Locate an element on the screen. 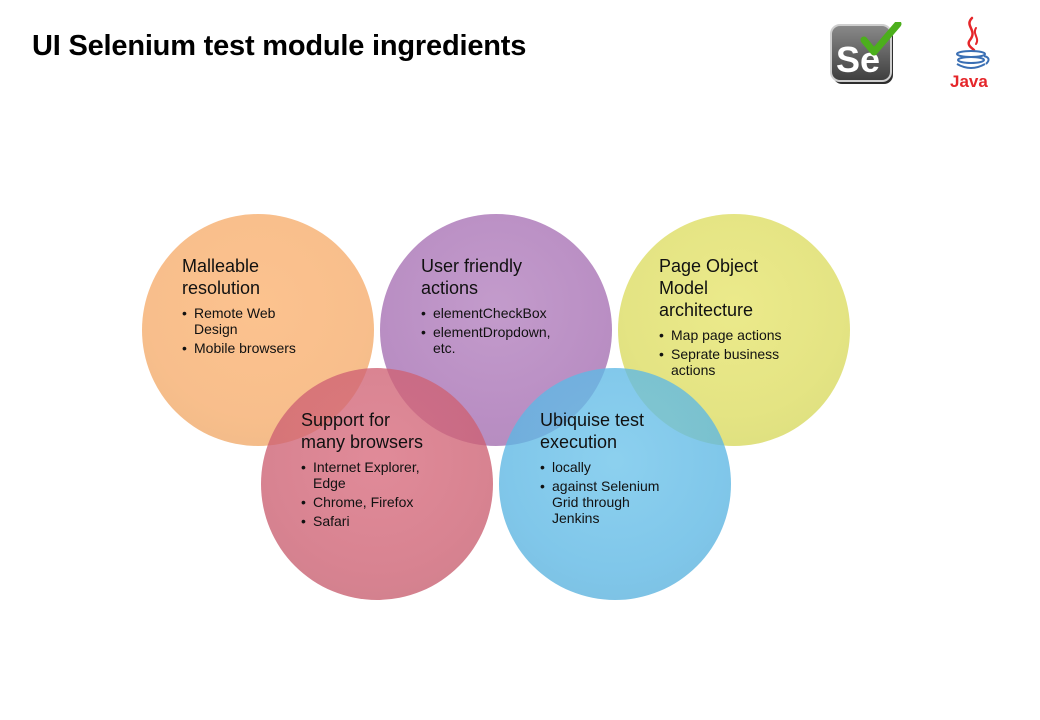 The height and width of the screenshot is (720, 1040). java-logo: Java is located at coordinates (970, 53).